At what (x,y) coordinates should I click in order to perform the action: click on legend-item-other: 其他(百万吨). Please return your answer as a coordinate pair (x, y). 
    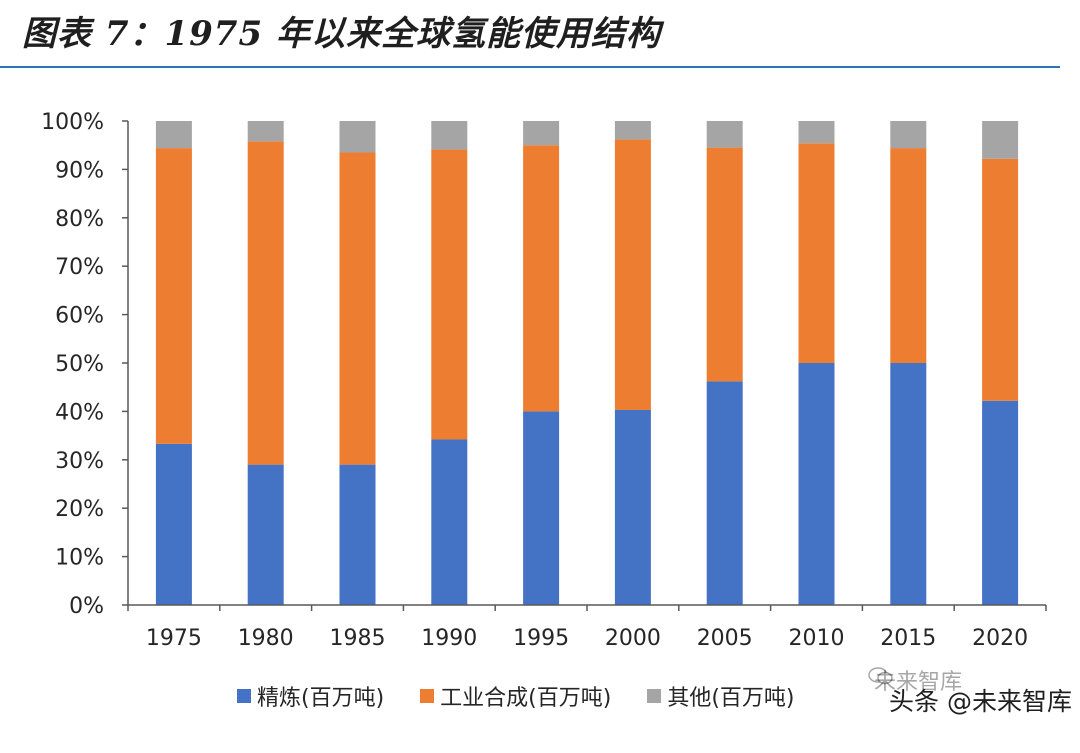
    Looking at the image, I should click on (721, 696).